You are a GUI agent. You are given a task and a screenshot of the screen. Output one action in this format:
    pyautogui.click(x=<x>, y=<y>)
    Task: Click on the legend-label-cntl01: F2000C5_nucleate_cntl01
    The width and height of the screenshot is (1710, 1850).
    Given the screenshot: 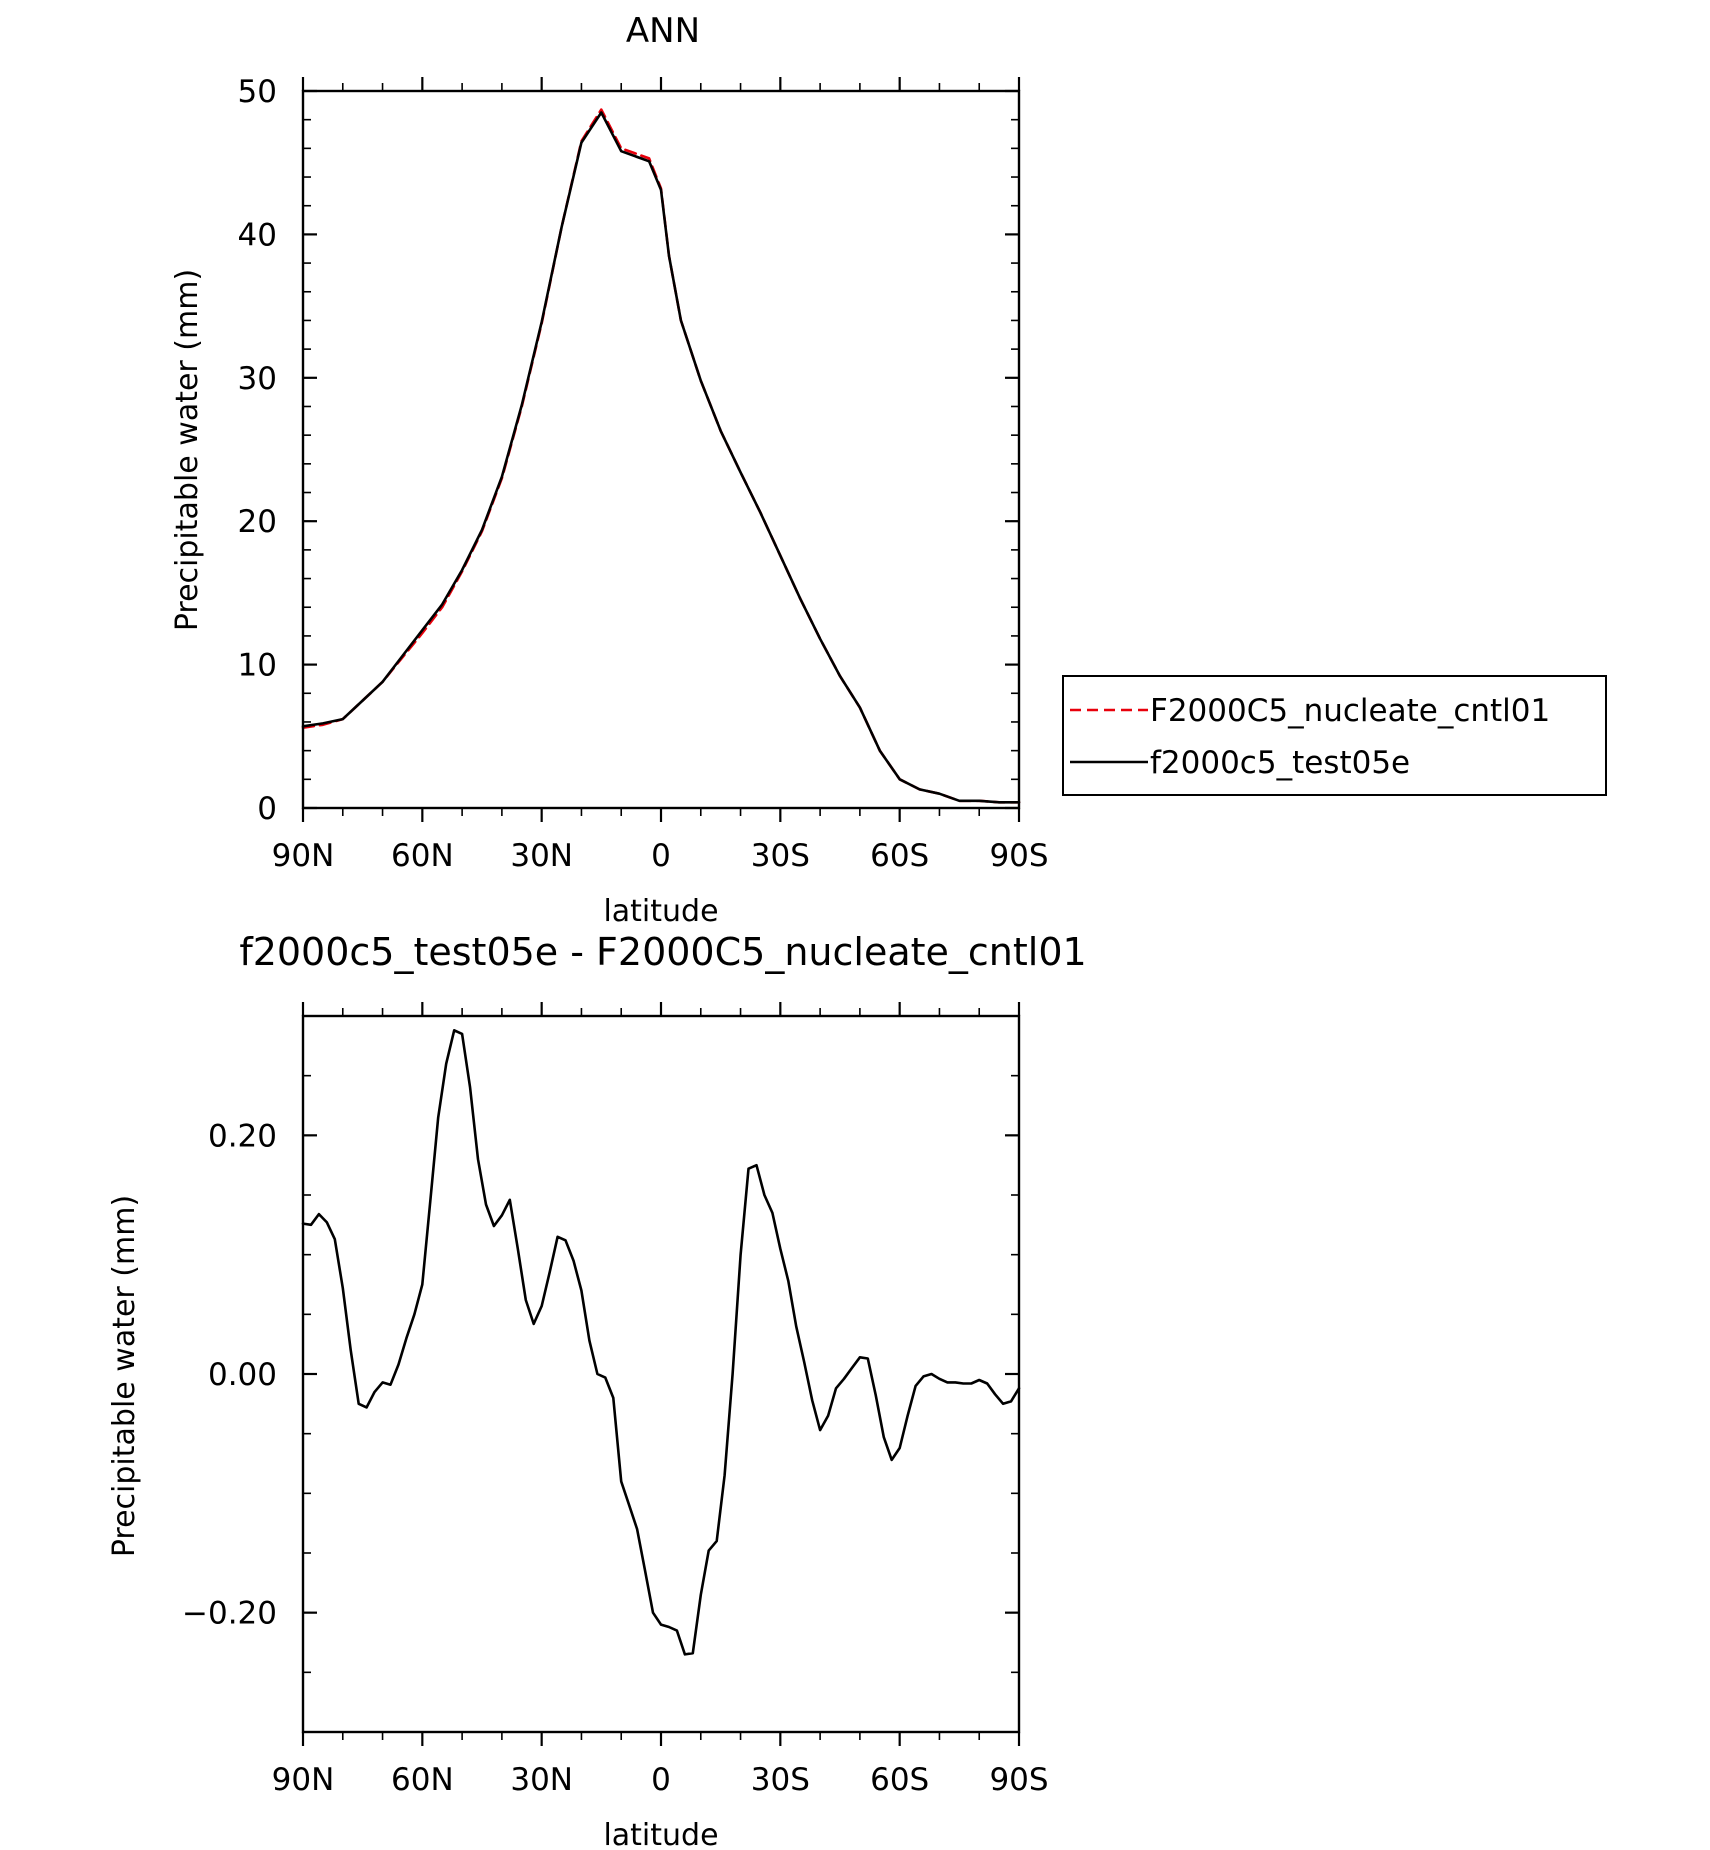 What is the action you would take?
    pyautogui.click(x=1350, y=711)
    